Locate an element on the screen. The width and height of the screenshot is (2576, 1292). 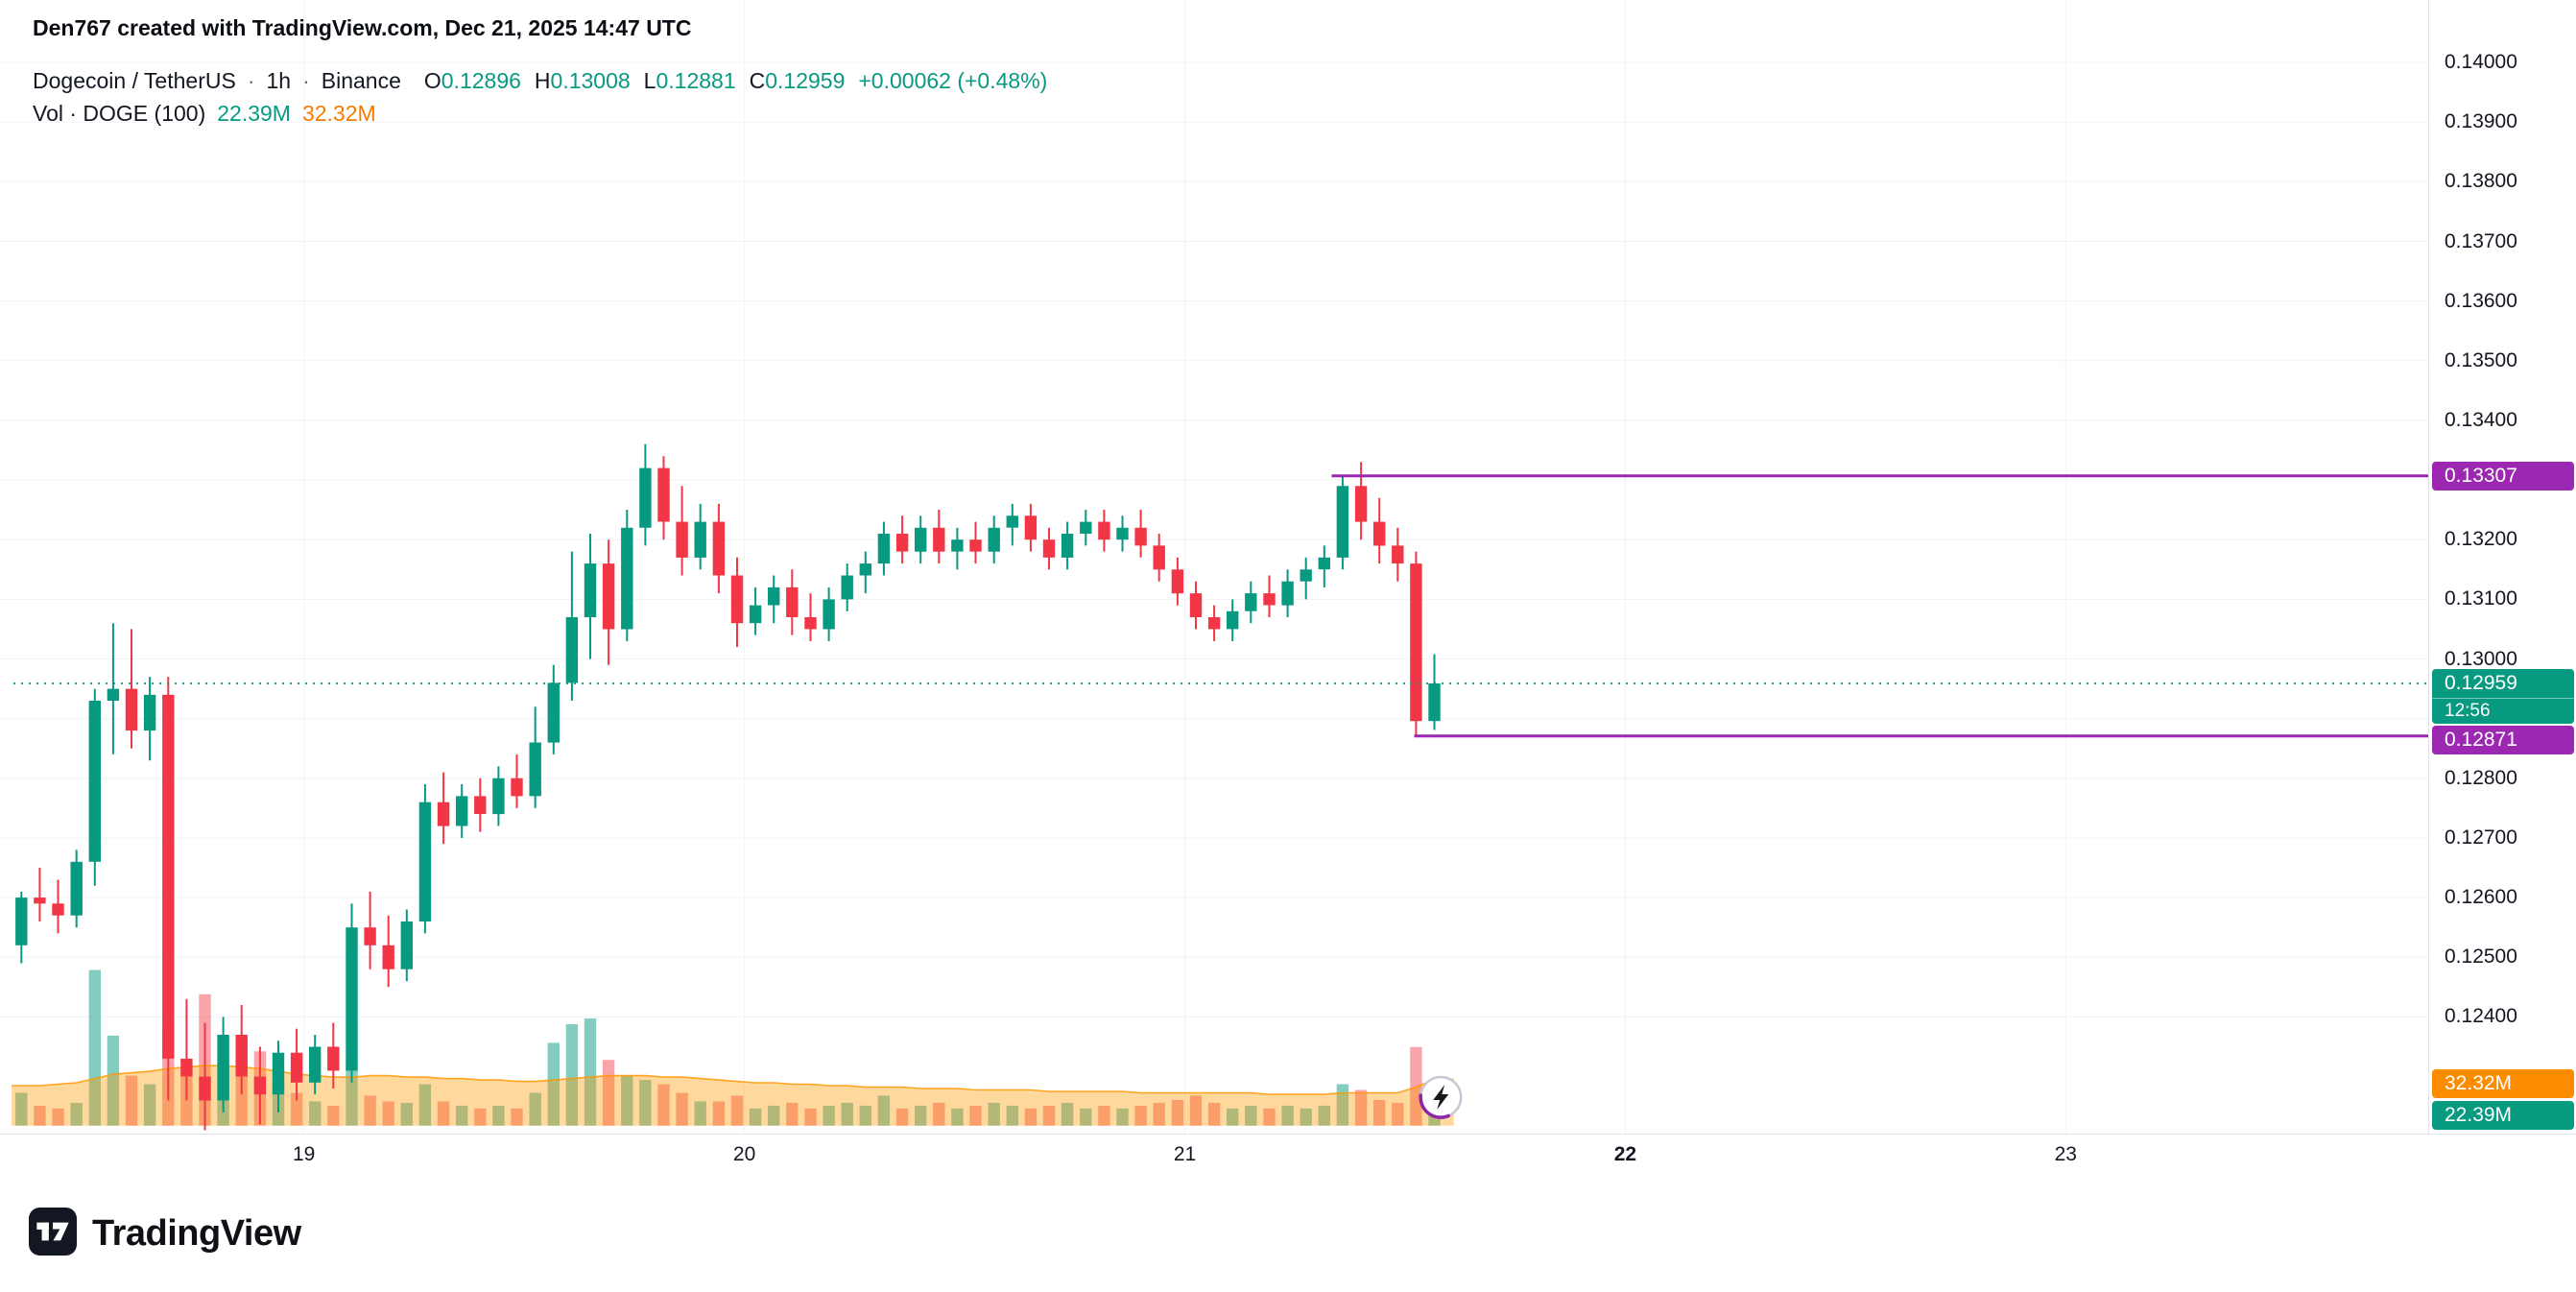
bar-countdown: 12:56 is located at coordinates (2503, 711).